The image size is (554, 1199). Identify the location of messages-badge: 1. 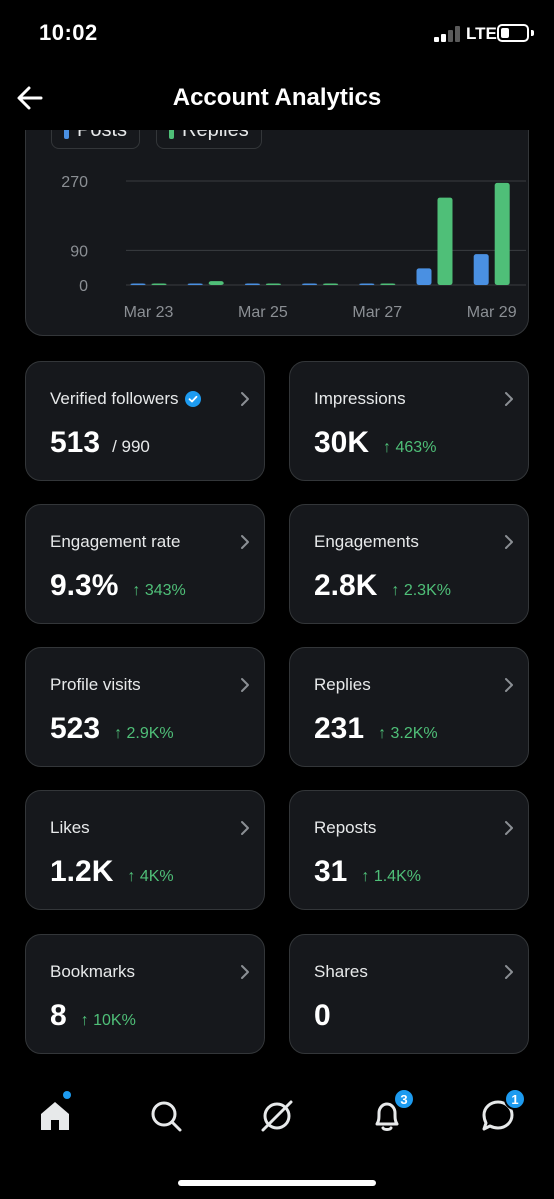
(515, 1099).